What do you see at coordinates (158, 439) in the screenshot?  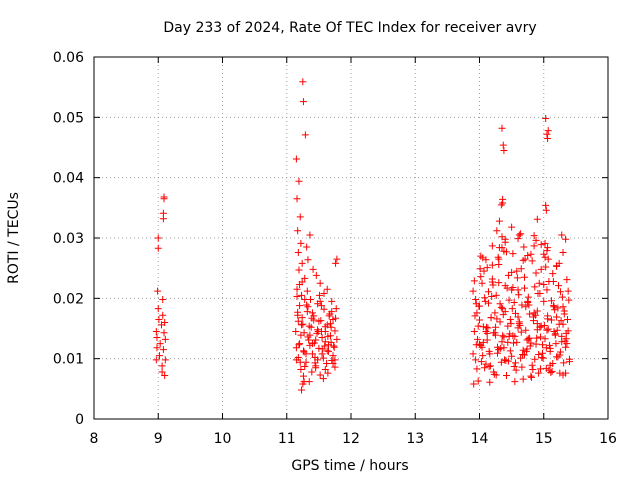 I see `x-tick-label: 9` at bounding box center [158, 439].